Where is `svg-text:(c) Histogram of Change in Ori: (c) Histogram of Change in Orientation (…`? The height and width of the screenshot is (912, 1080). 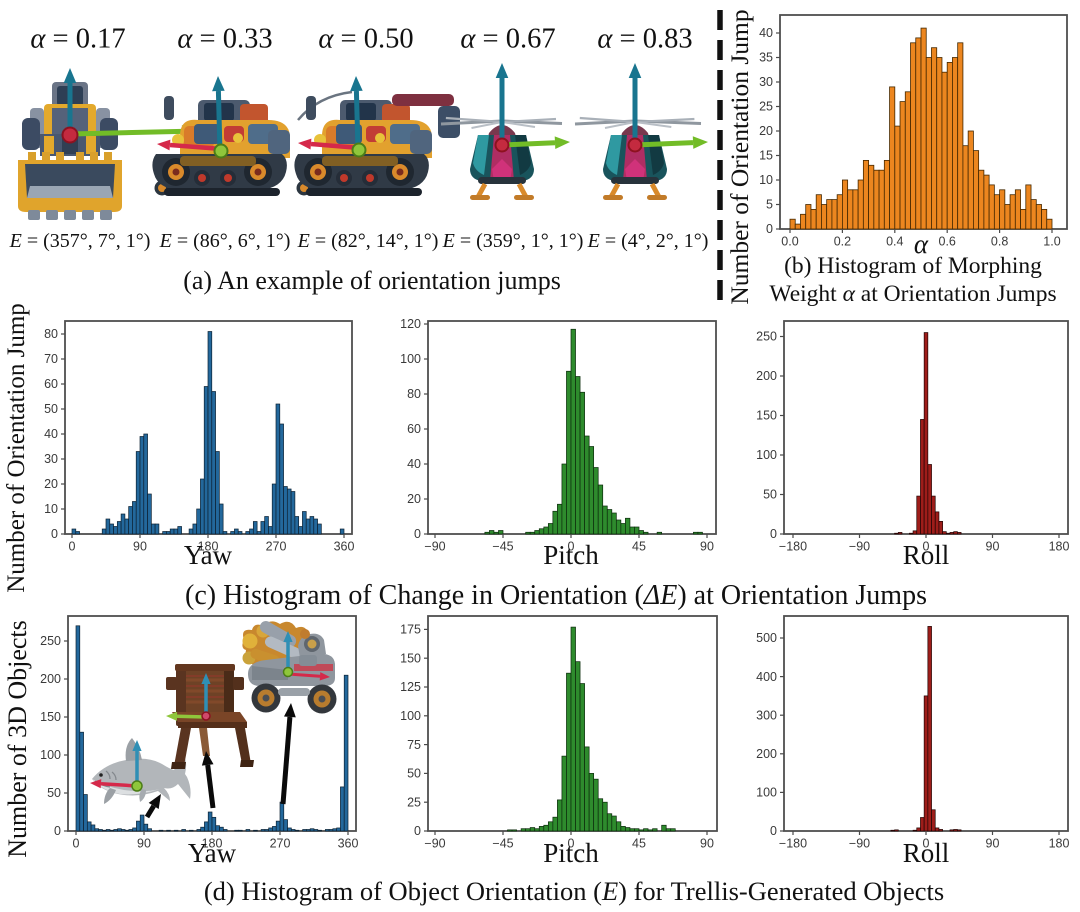 svg-text:(c) Histogram of Change in Ori: (c) Histogram of Change in Orientation (… is located at coordinates (556, 595).